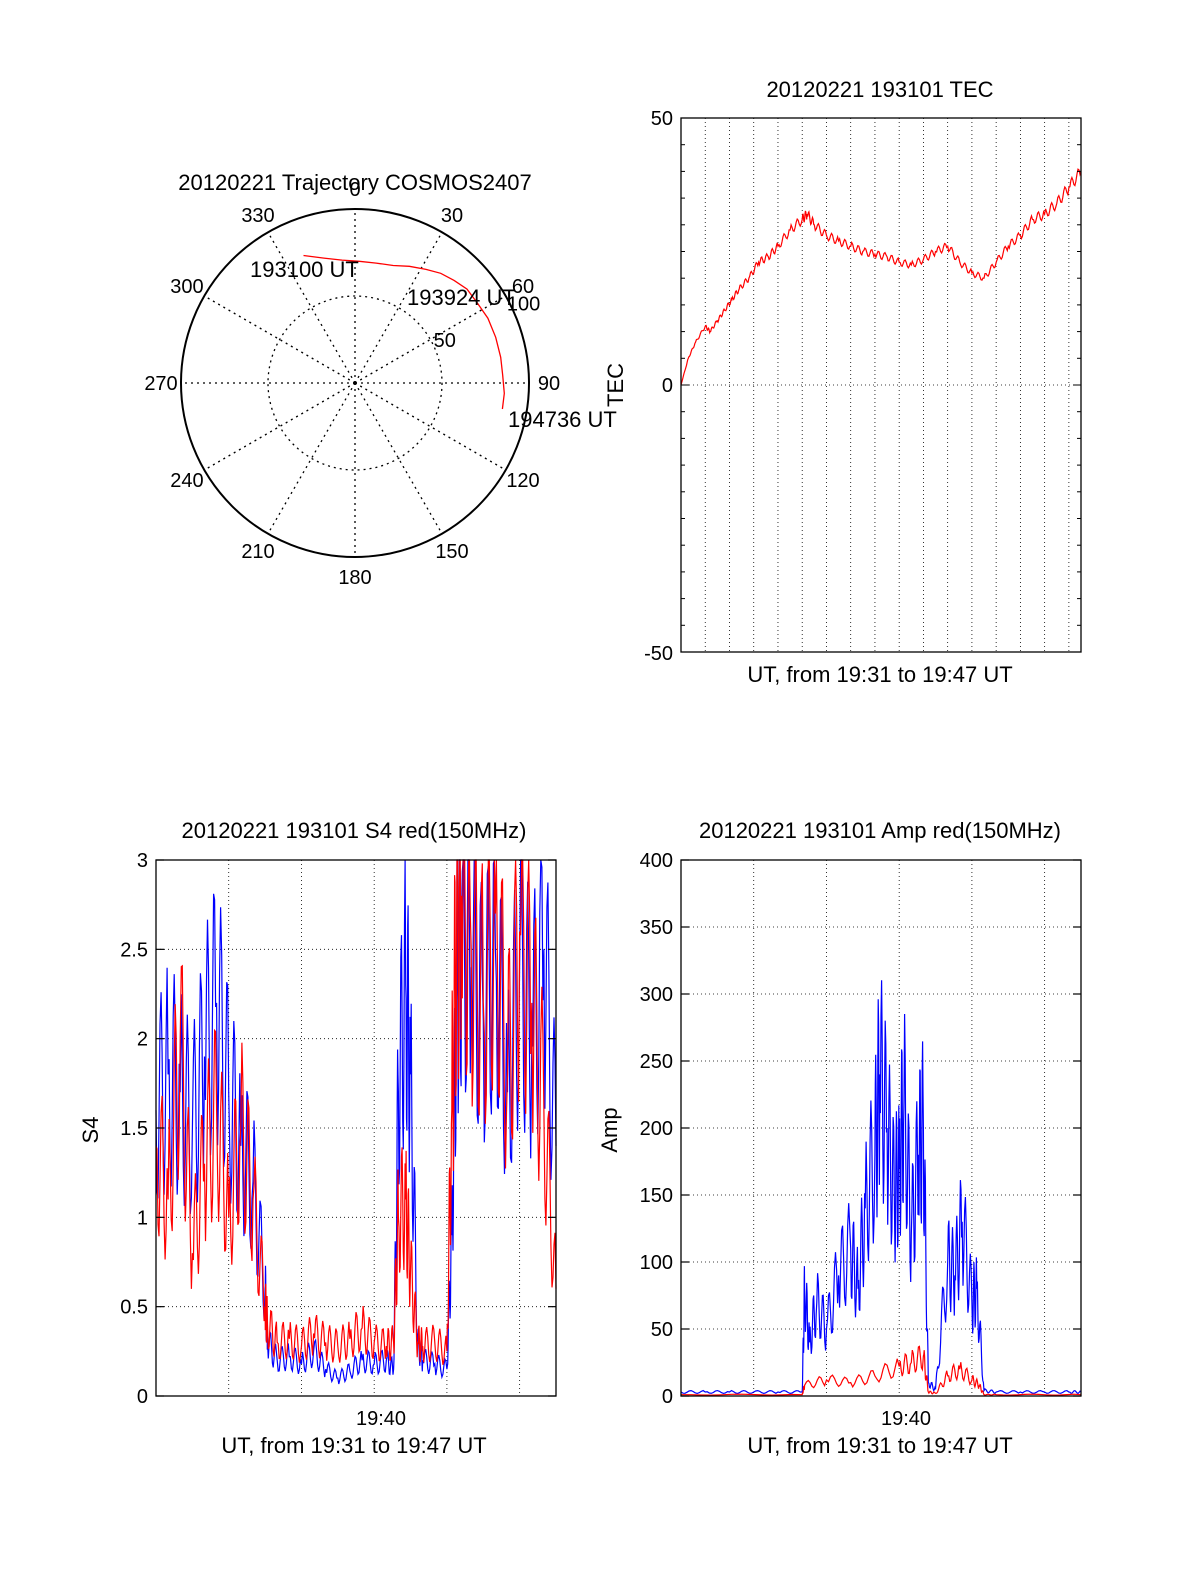 The width and height of the screenshot is (1200, 1575). What do you see at coordinates (656, 1062) in the screenshot?
I see `amp-ytick-label: 250` at bounding box center [656, 1062].